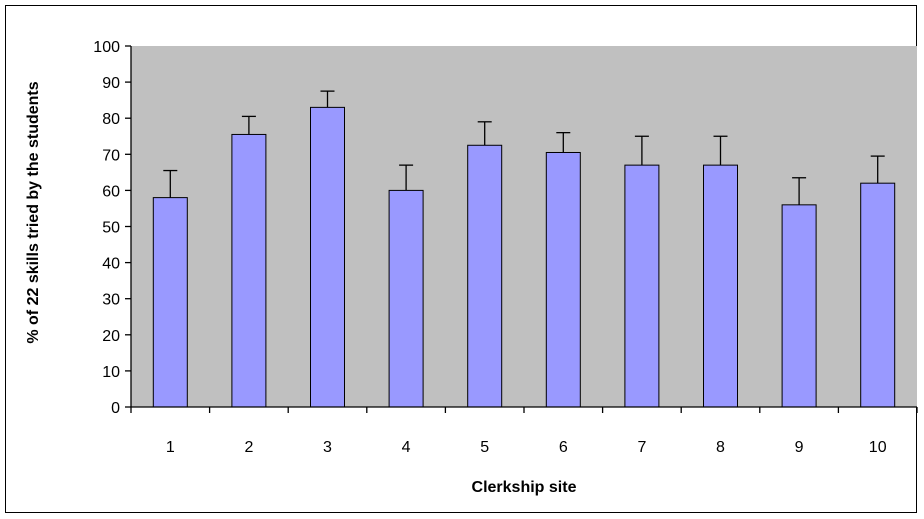 The image size is (924, 519). What do you see at coordinates (799, 447) in the screenshot?
I see `x-tick-label: 9` at bounding box center [799, 447].